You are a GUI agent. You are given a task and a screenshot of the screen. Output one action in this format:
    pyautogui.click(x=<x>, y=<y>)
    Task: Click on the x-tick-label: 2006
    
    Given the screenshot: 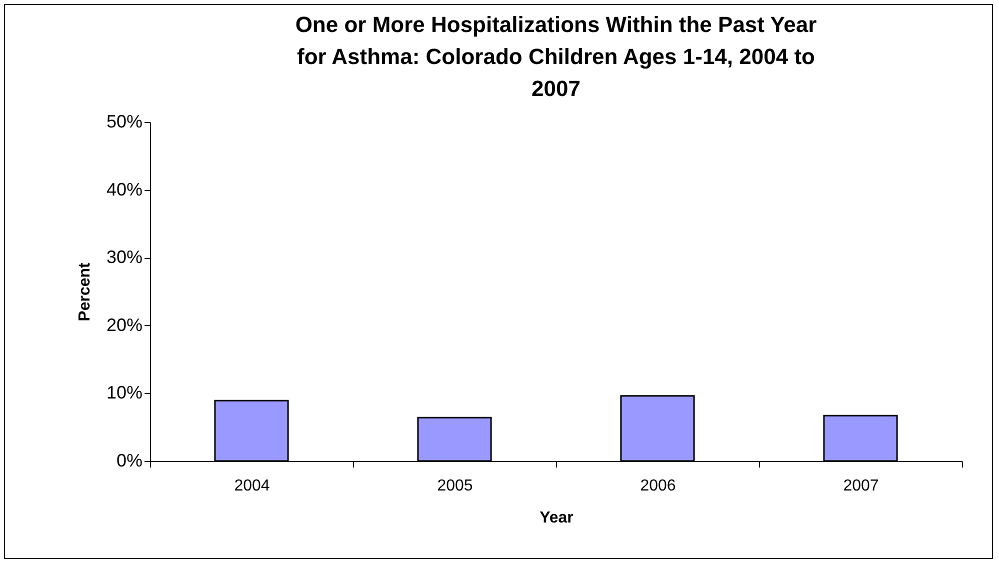 What is the action you would take?
    pyautogui.click(x=658, y=486)
    